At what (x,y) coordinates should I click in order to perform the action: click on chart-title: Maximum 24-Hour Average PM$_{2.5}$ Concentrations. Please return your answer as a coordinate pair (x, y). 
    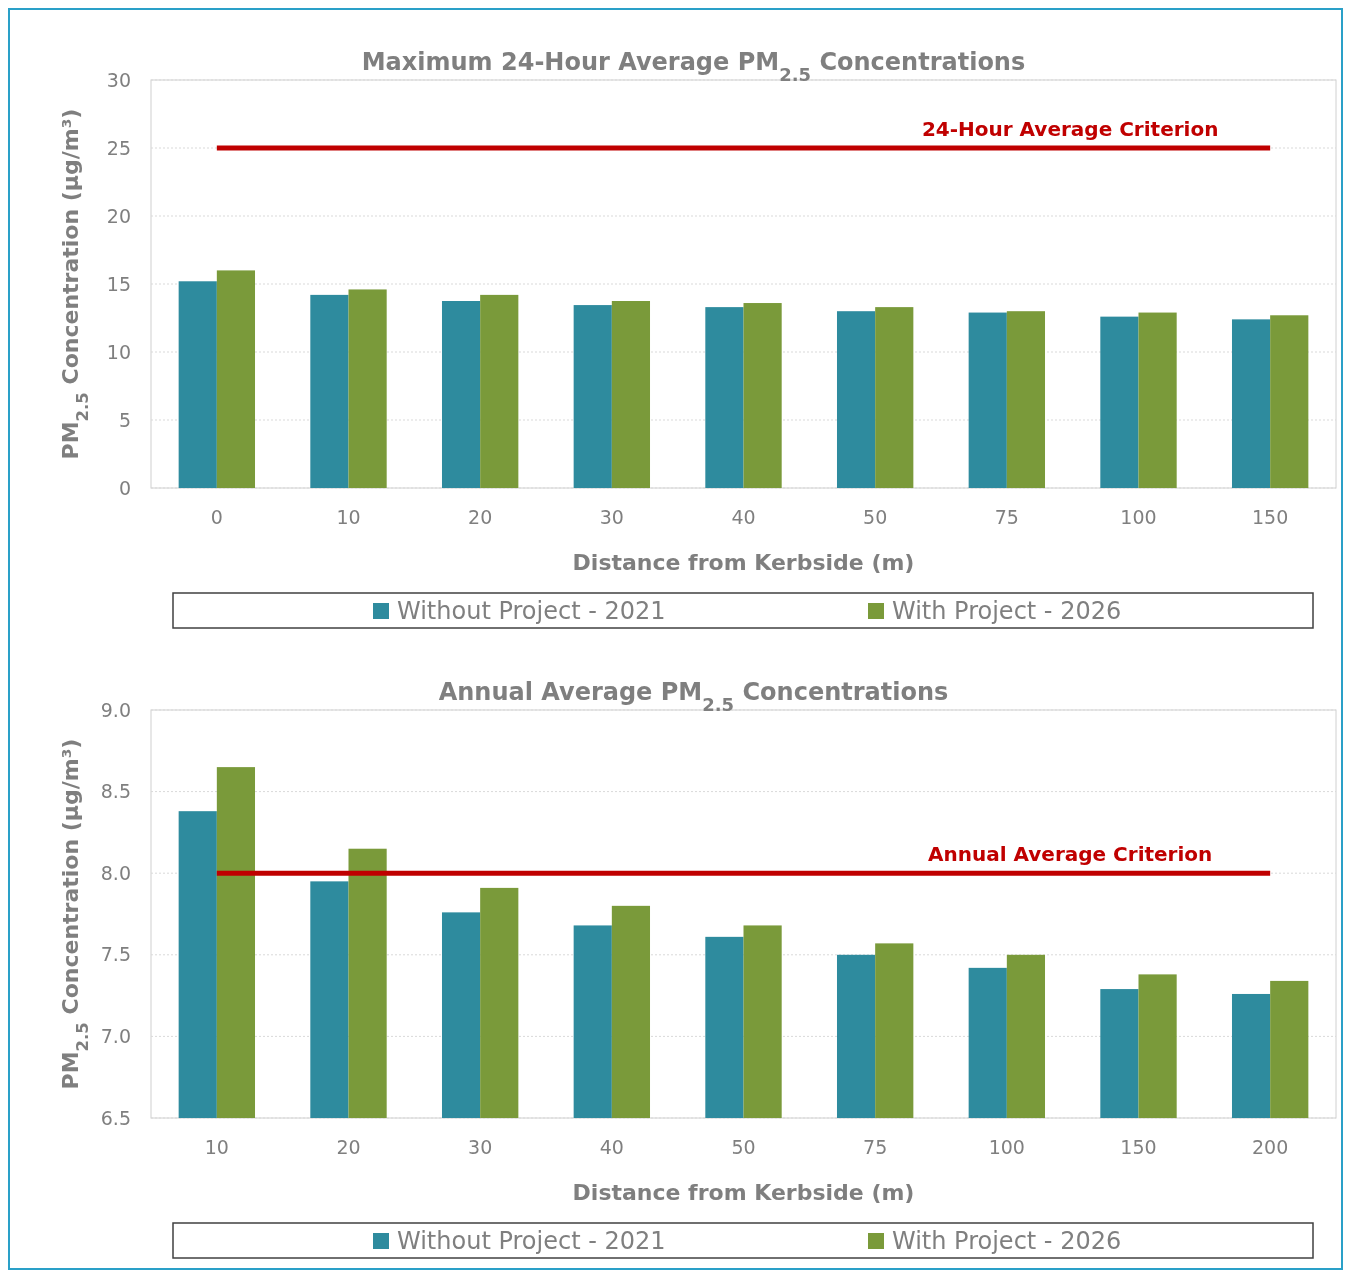
    Looking at the image, I should click on (693, 66).